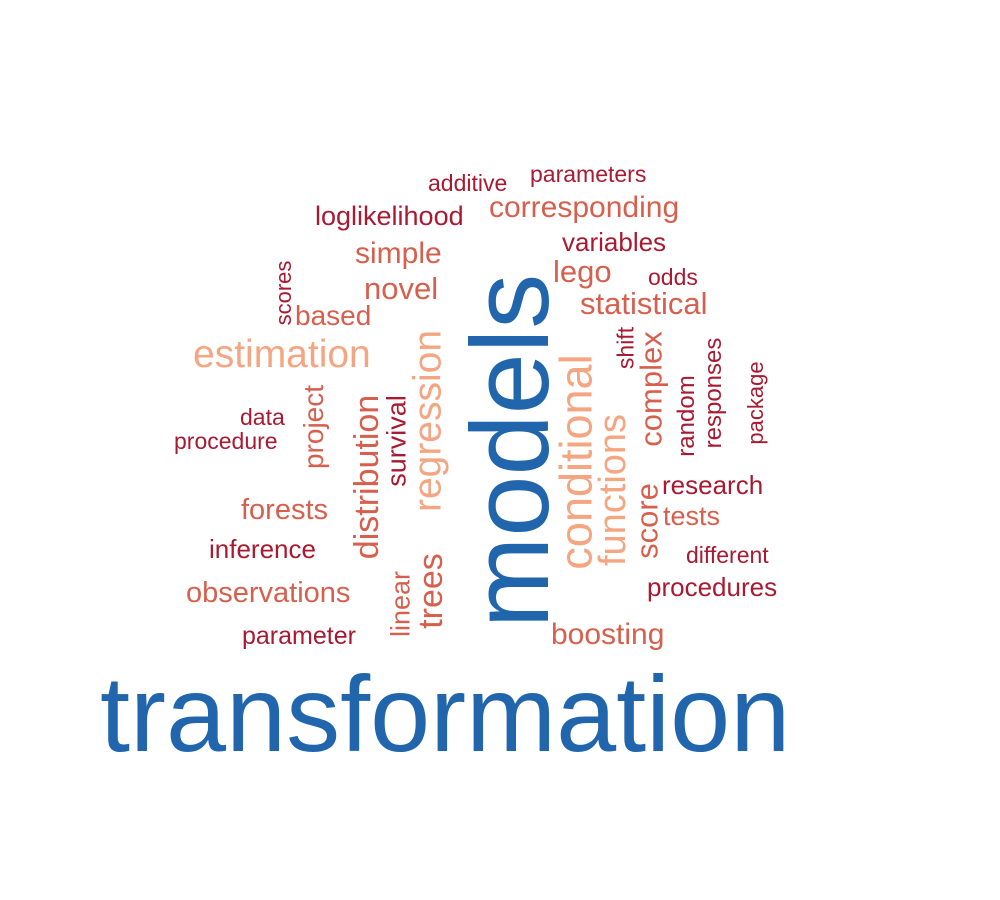 The width and height of the screenshot is (1000, 900). Describe the element at coordinates (333, 315) in the screenshot. I see `word-based: based` at that location.